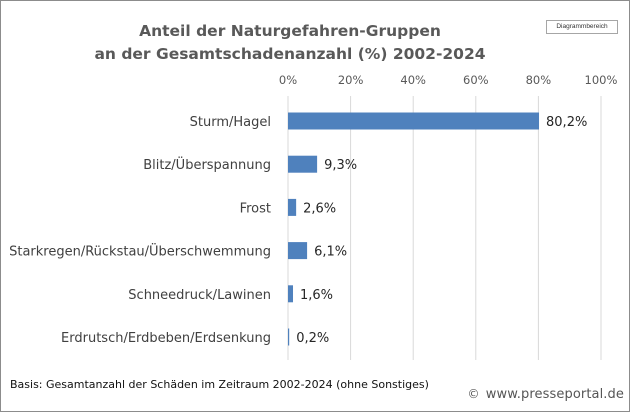 The height and width of the screenshot is (412, 630). What do you see at coordinates (230, 122) in the screenshot?
I see `category-label: Sturm/Hagel` at bounding box center [230, 122].